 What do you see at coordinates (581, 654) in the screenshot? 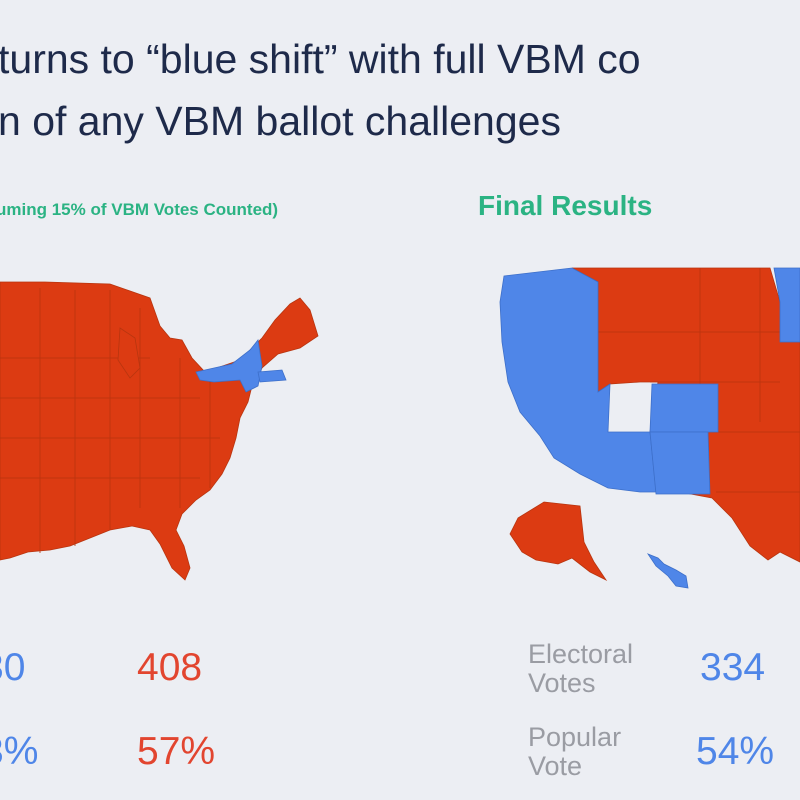
I see `electoral-votes-label-line-1: Electoral` at bounding box center [581, 654].